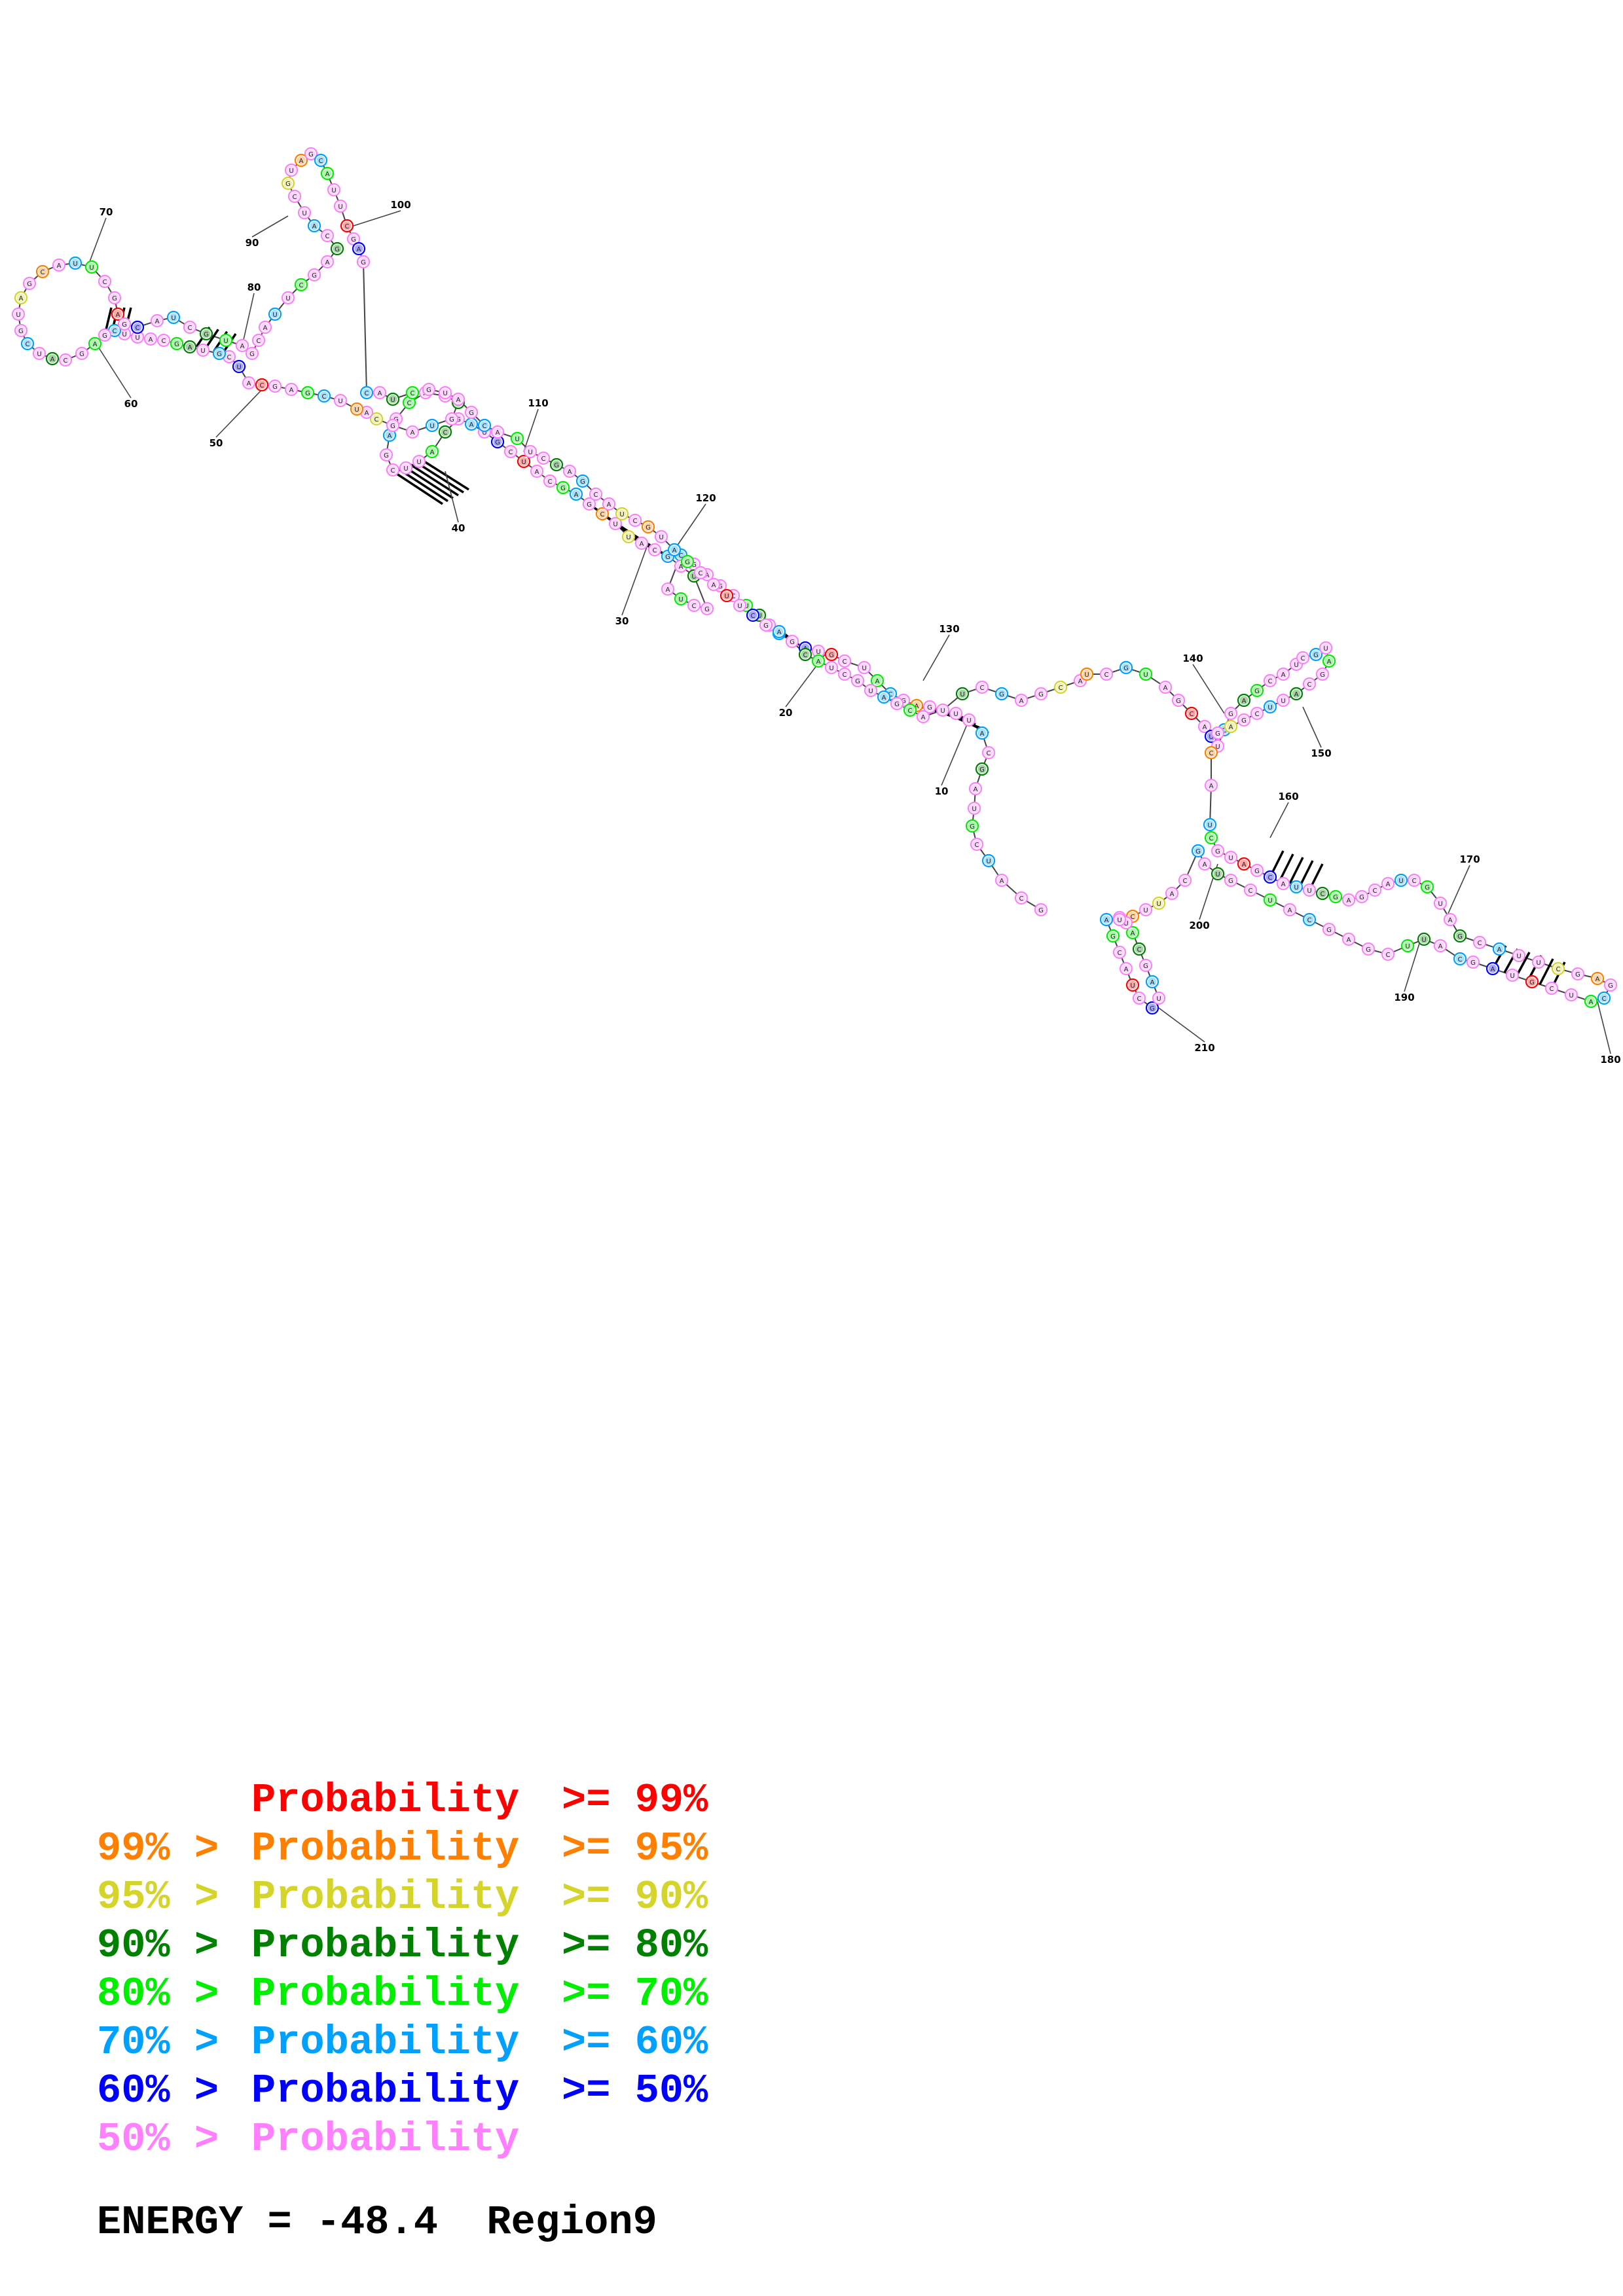  I want to click on position-label: 110, so click(538, 403).